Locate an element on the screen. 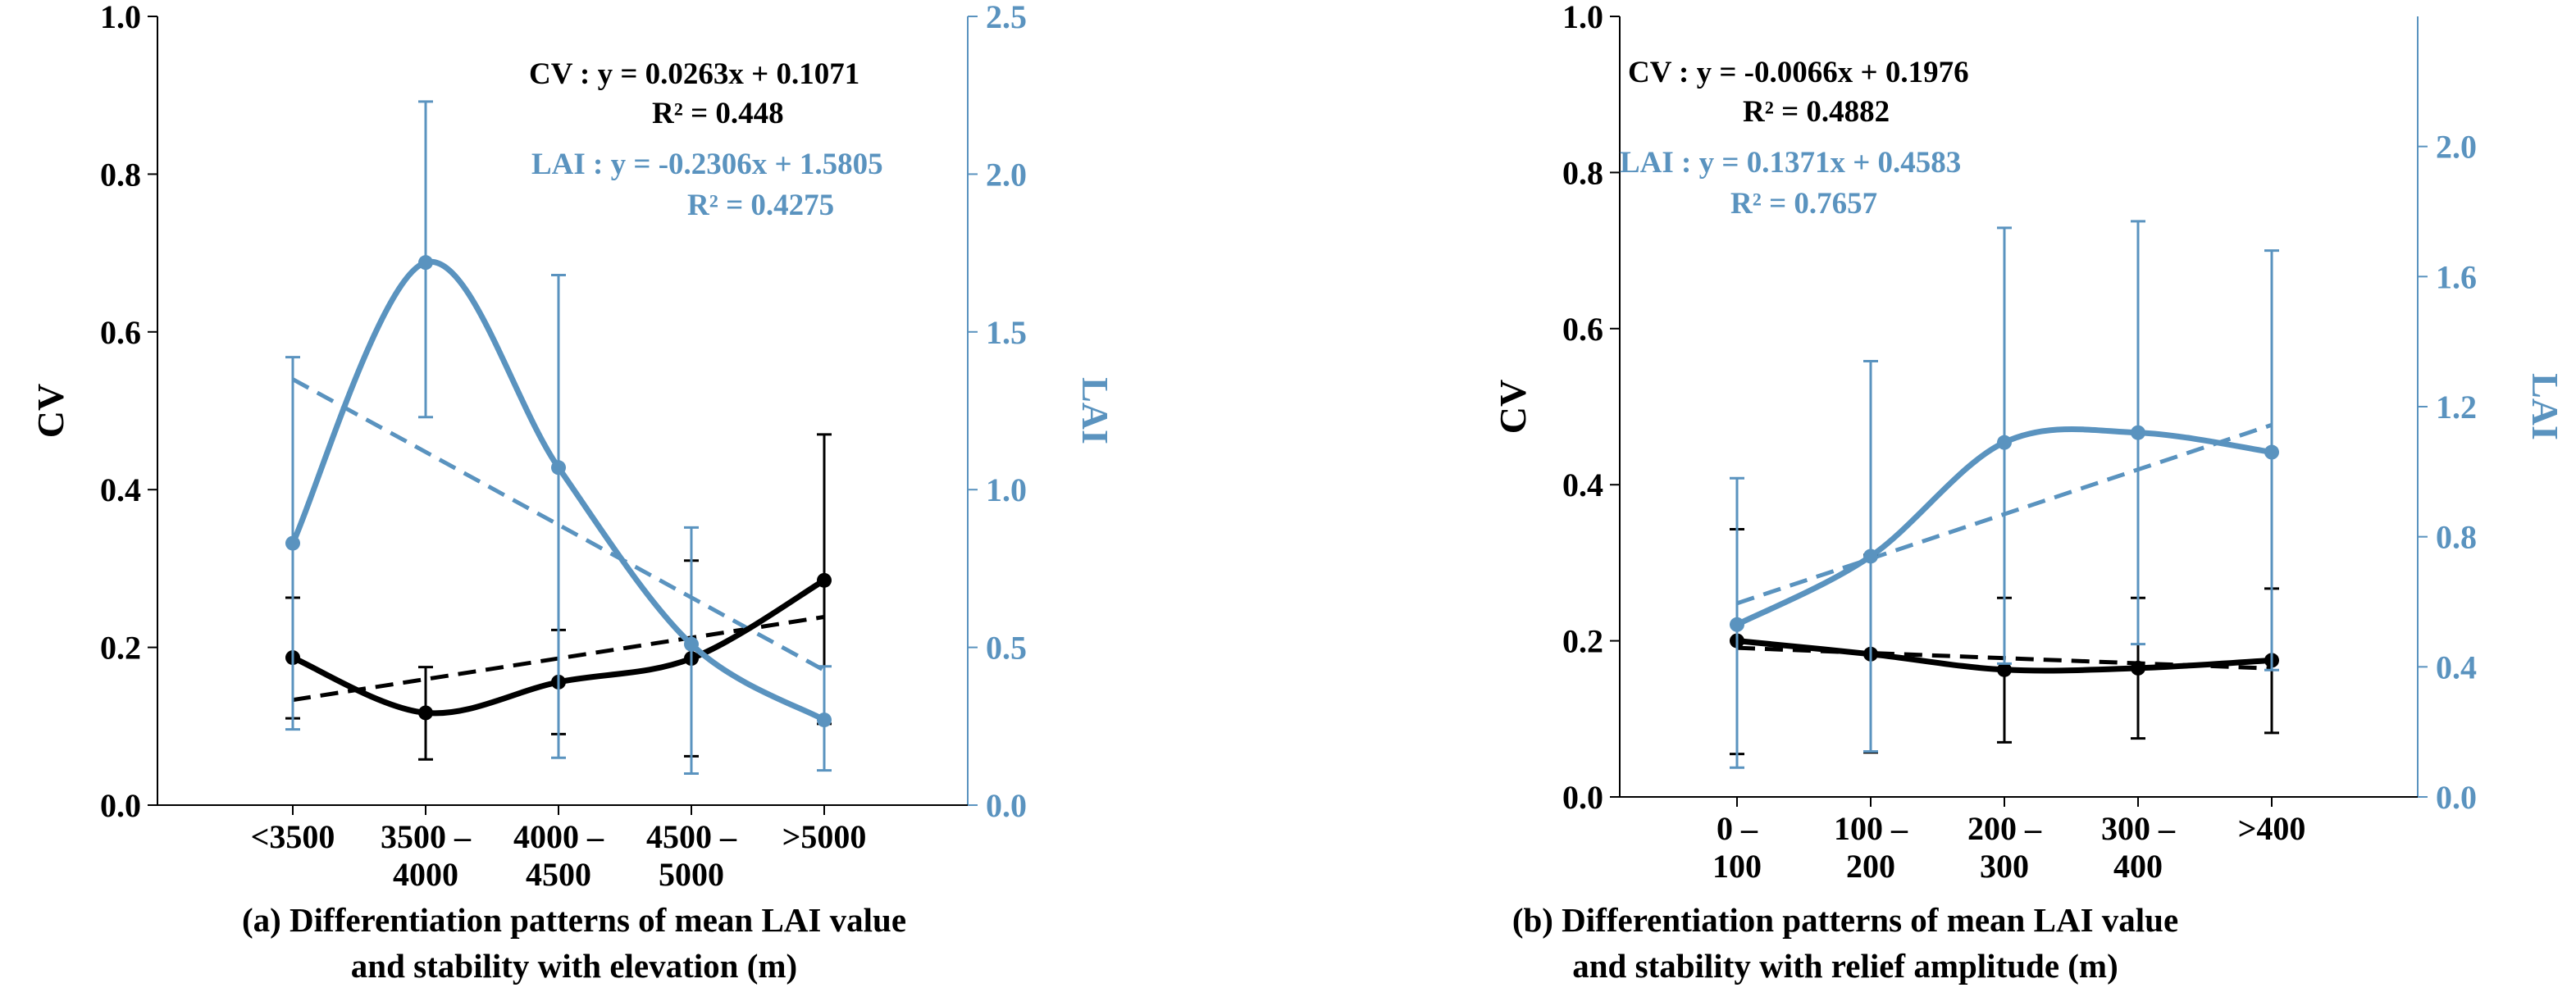 The image size is (2576, 1006). right-tick-label: 0.5 is located at coordinates (1006, 648).